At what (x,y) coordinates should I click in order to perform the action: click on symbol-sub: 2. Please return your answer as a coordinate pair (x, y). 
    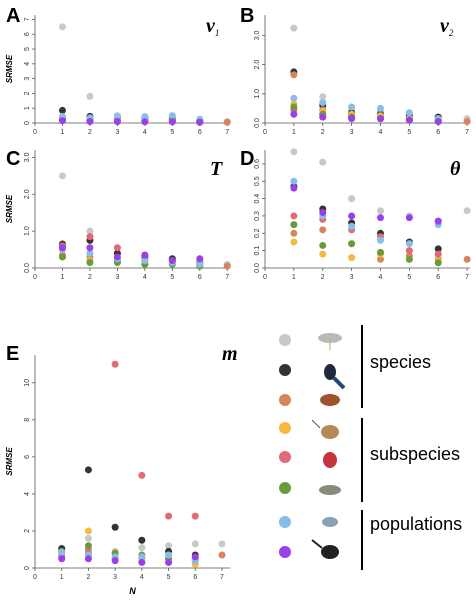
    Looking at the image, I should click on (451, 33).